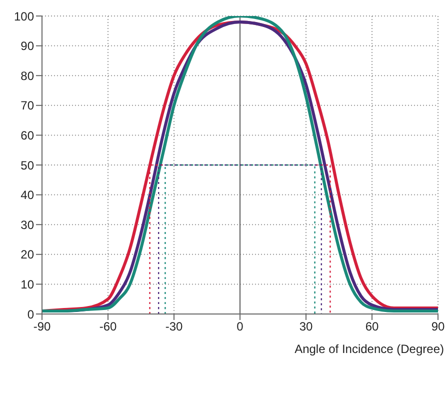  I want to click on y-tick-label: 70, so click(27, 105).